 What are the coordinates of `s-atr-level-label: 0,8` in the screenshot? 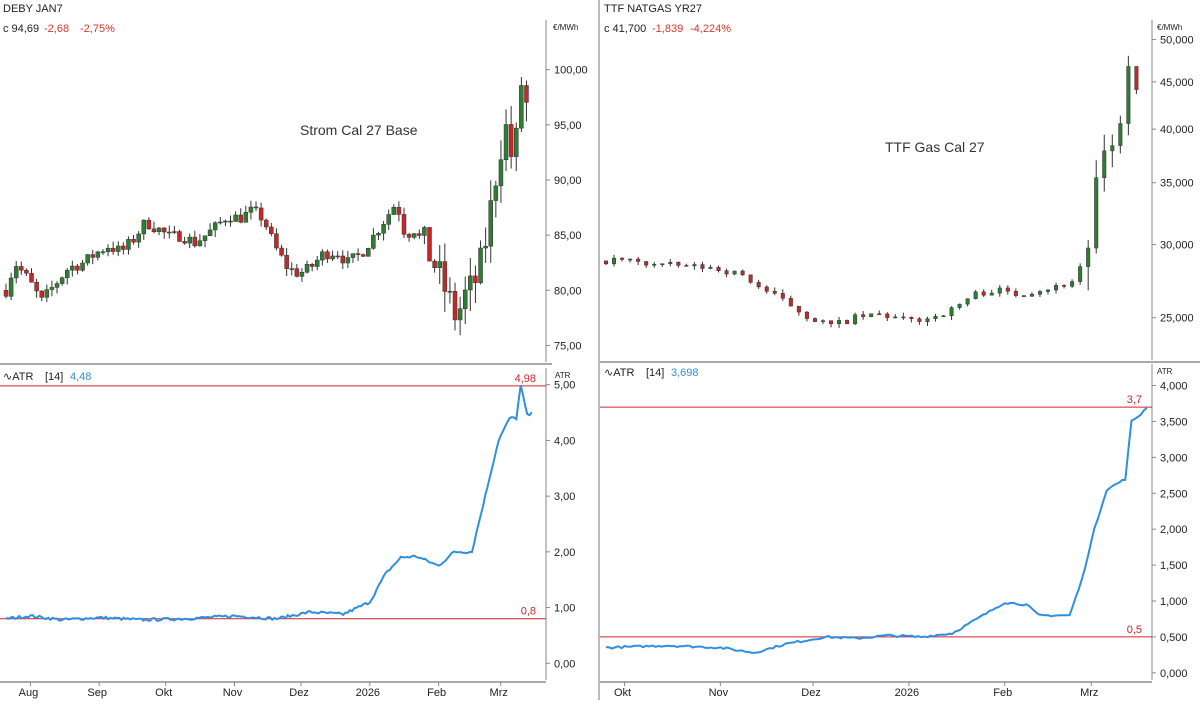 It's located at (528, 612).